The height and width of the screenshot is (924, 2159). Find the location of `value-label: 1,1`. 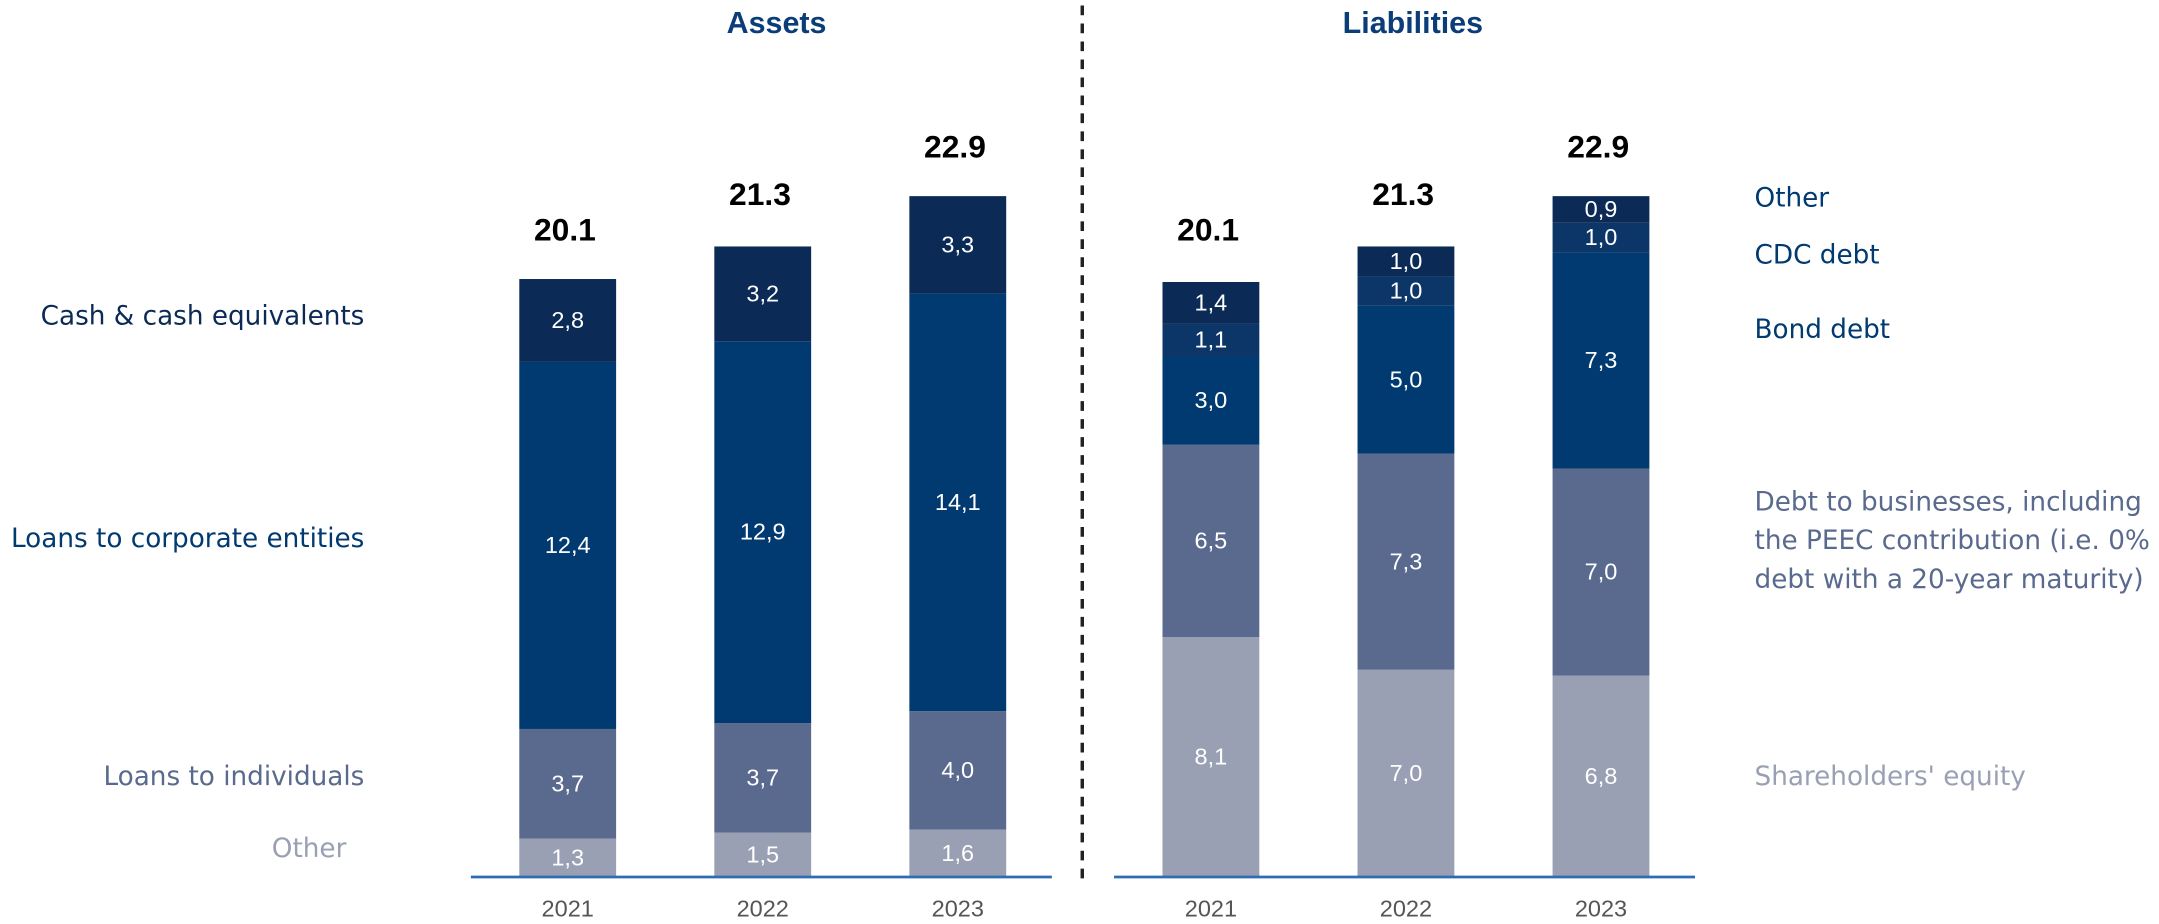

value-label: 1,1 is located at coordinates (1211, 339).